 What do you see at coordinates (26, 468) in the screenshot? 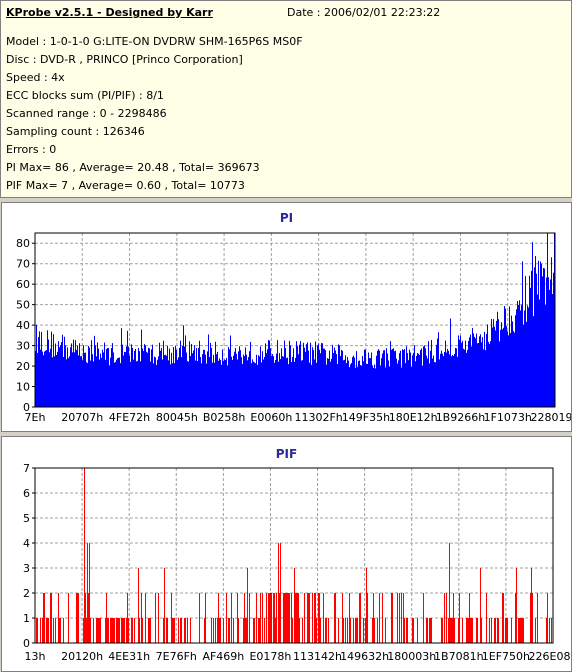
I see `pif-ytick-label: 7` at bounding box center [26, 468].